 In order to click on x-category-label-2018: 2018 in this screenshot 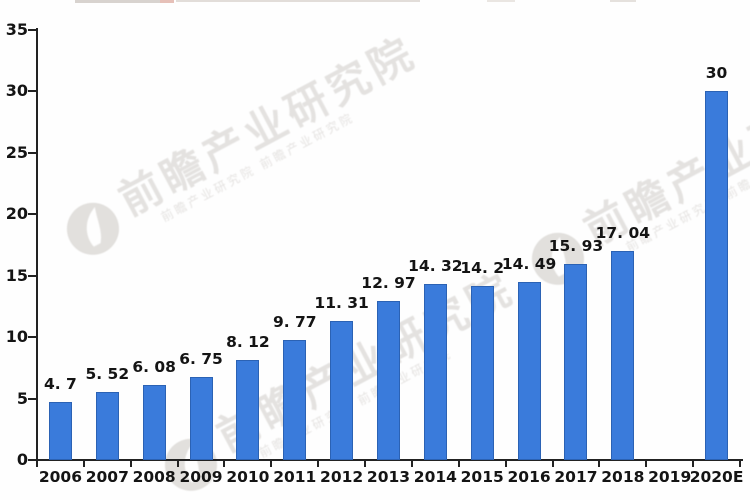, I will do `click(623, 477)`.